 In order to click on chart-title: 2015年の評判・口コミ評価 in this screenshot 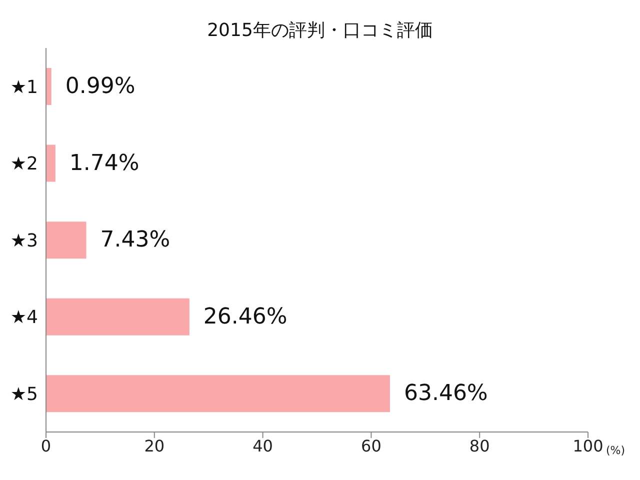, I will do `click(320, 30)`.